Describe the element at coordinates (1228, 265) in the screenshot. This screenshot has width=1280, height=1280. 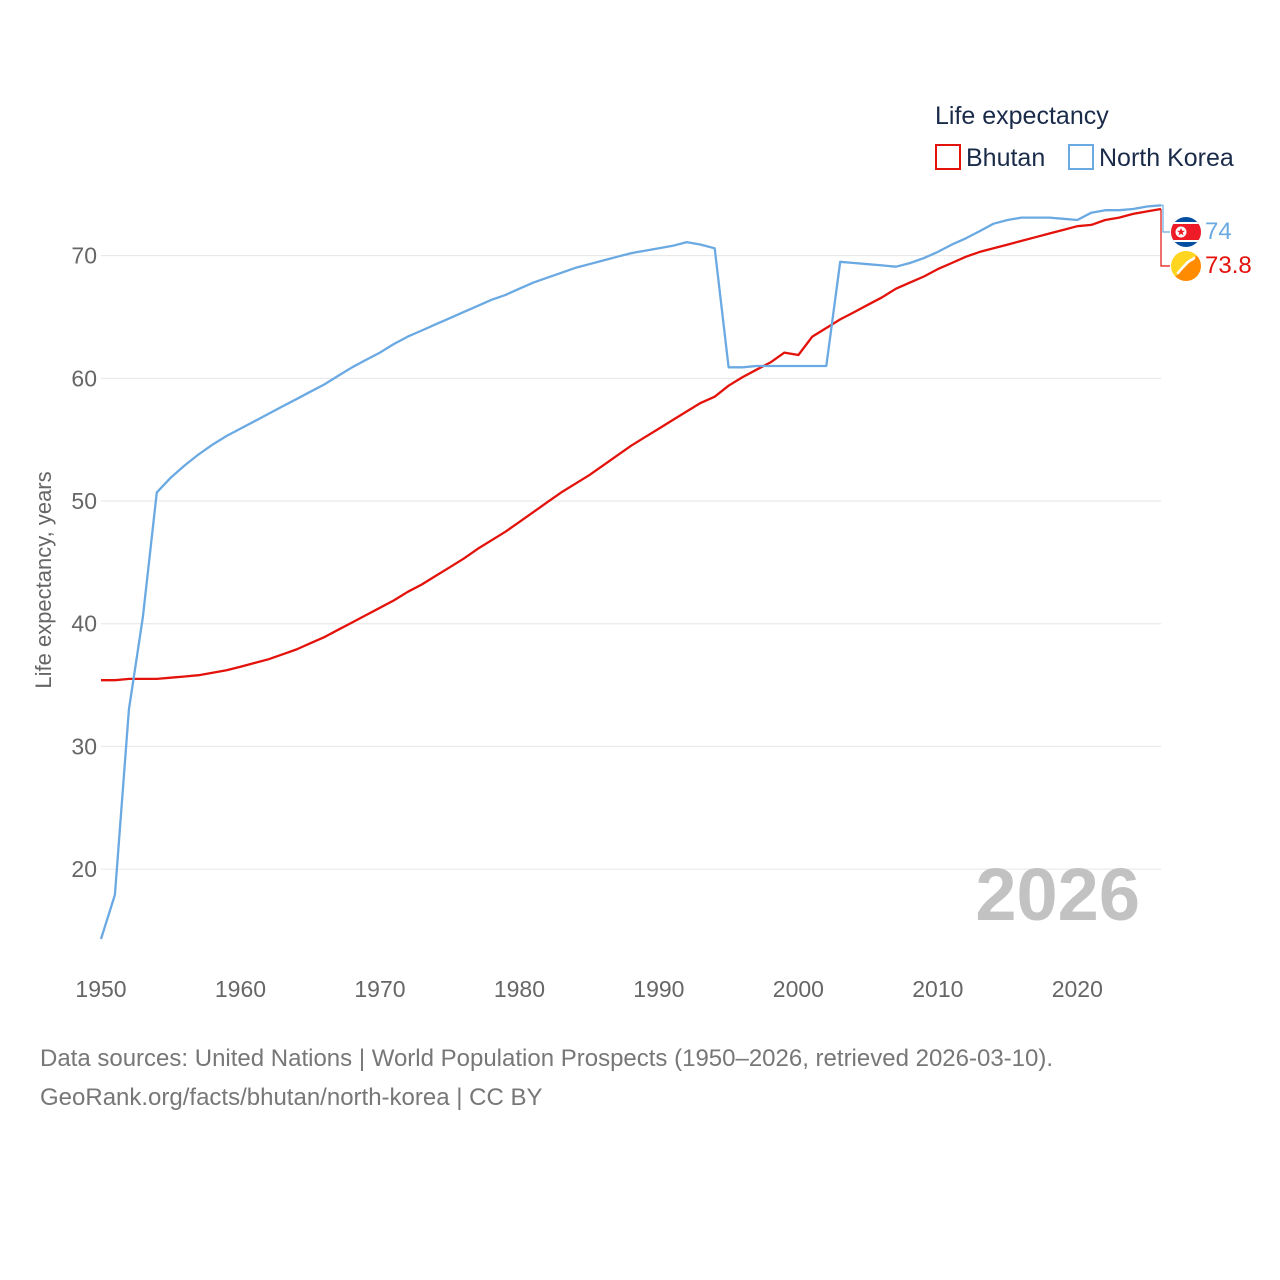
I see `end-label-bhutan: 73.8` at that location.